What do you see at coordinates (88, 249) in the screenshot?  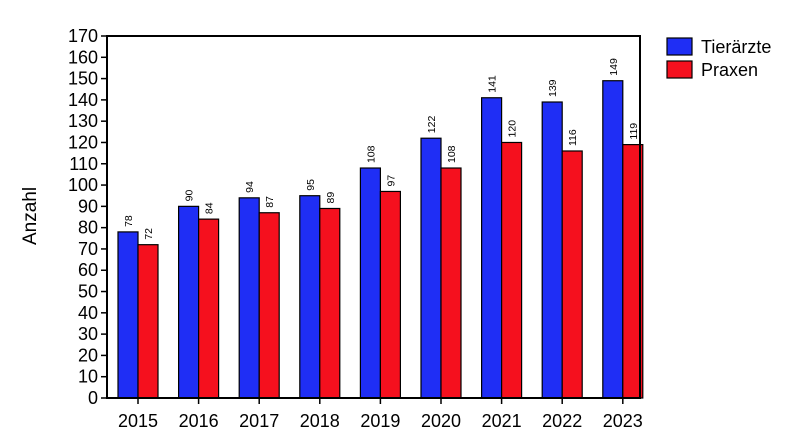 I see `y-tick-label-70: 70` at bounding box center [88, 249].